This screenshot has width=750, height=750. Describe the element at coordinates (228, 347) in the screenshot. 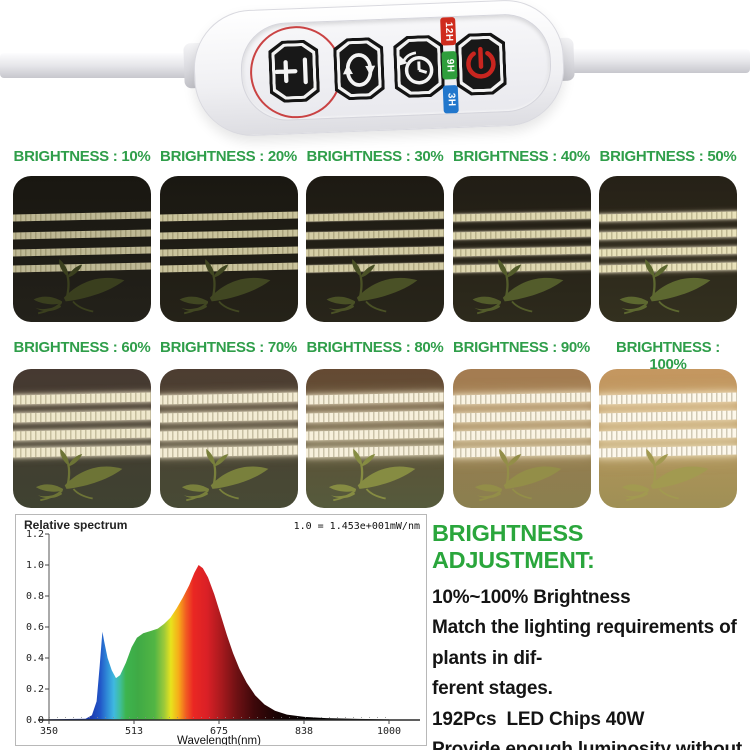

I see `brightness-label: BRIGHTNESS : 70%` at that location.